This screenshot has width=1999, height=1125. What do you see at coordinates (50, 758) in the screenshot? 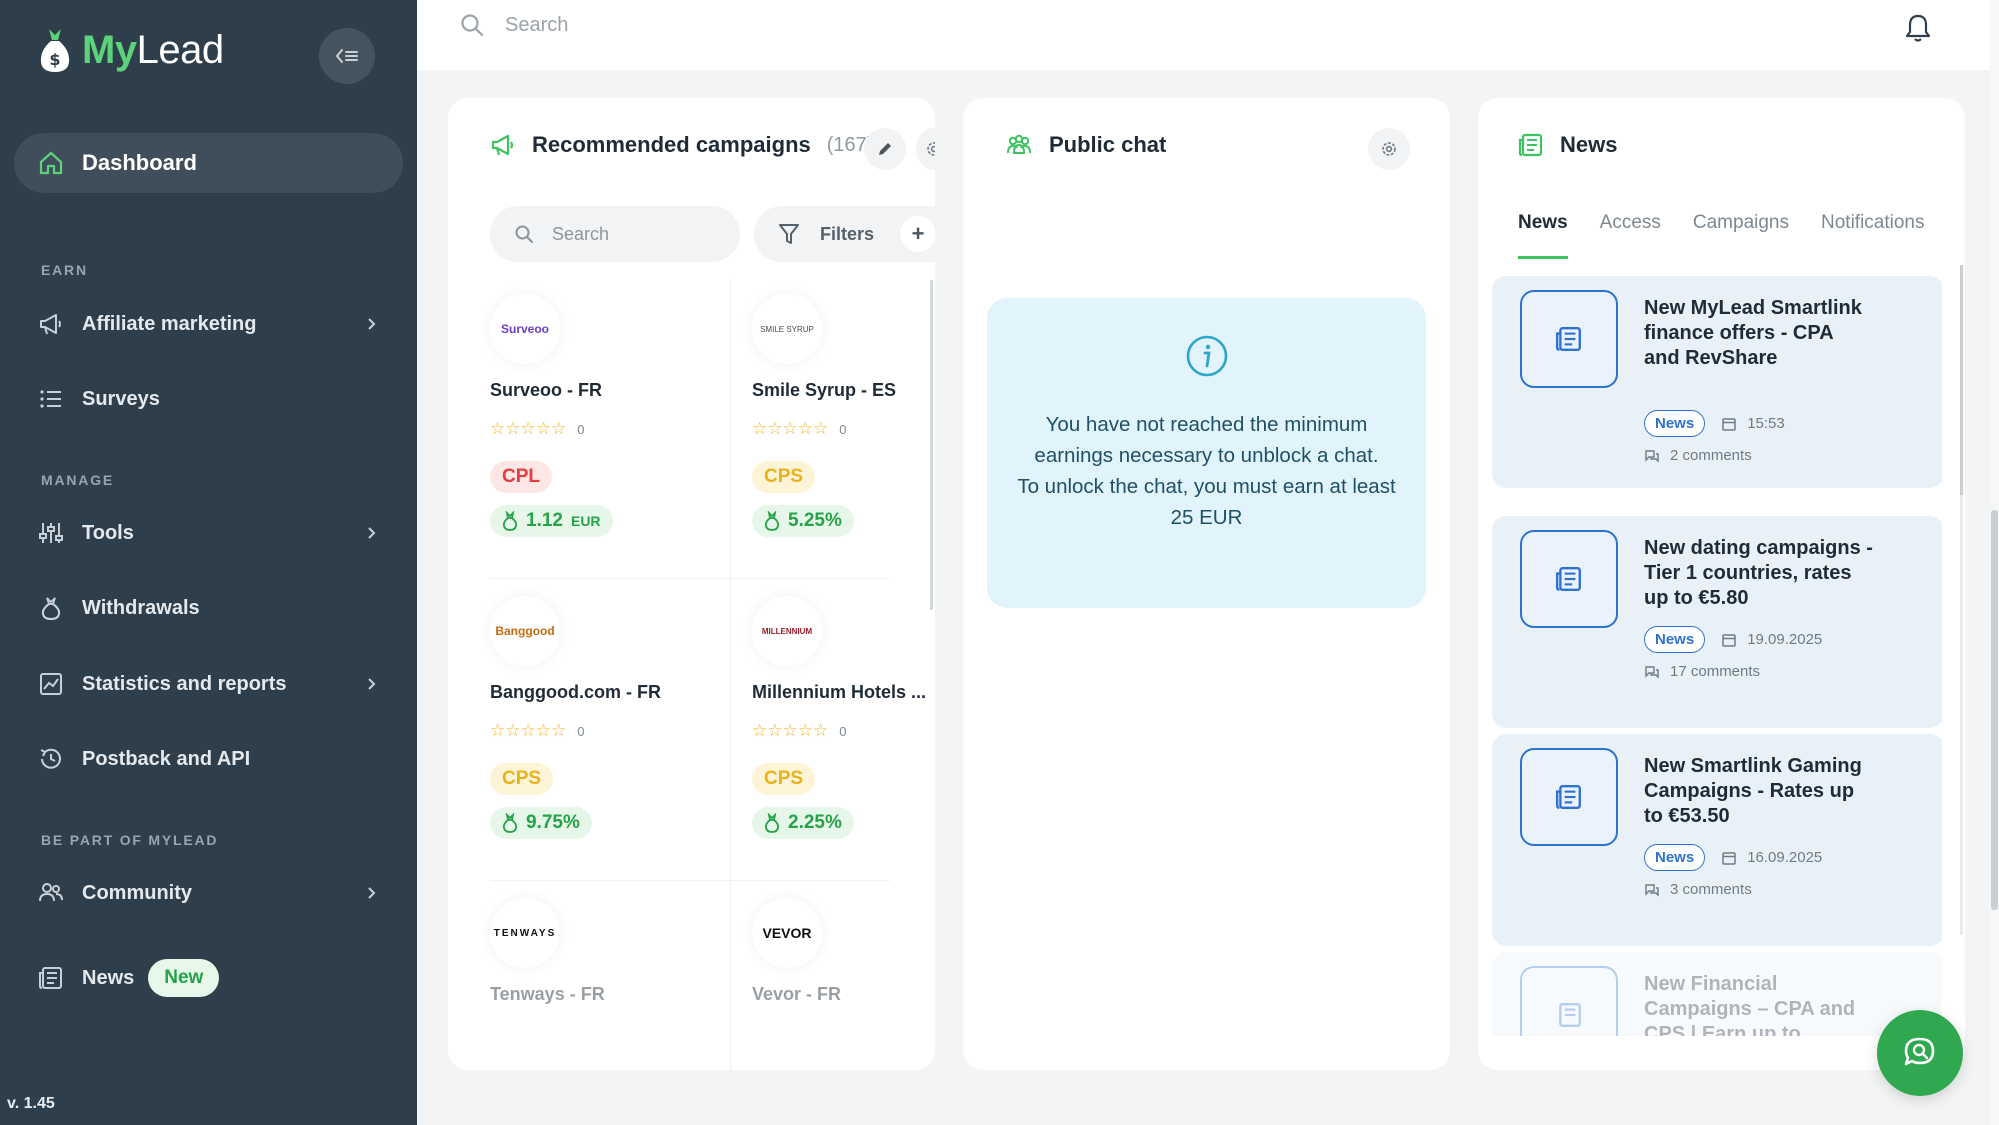
I see `history-icon` at bounding box center [50, 758].